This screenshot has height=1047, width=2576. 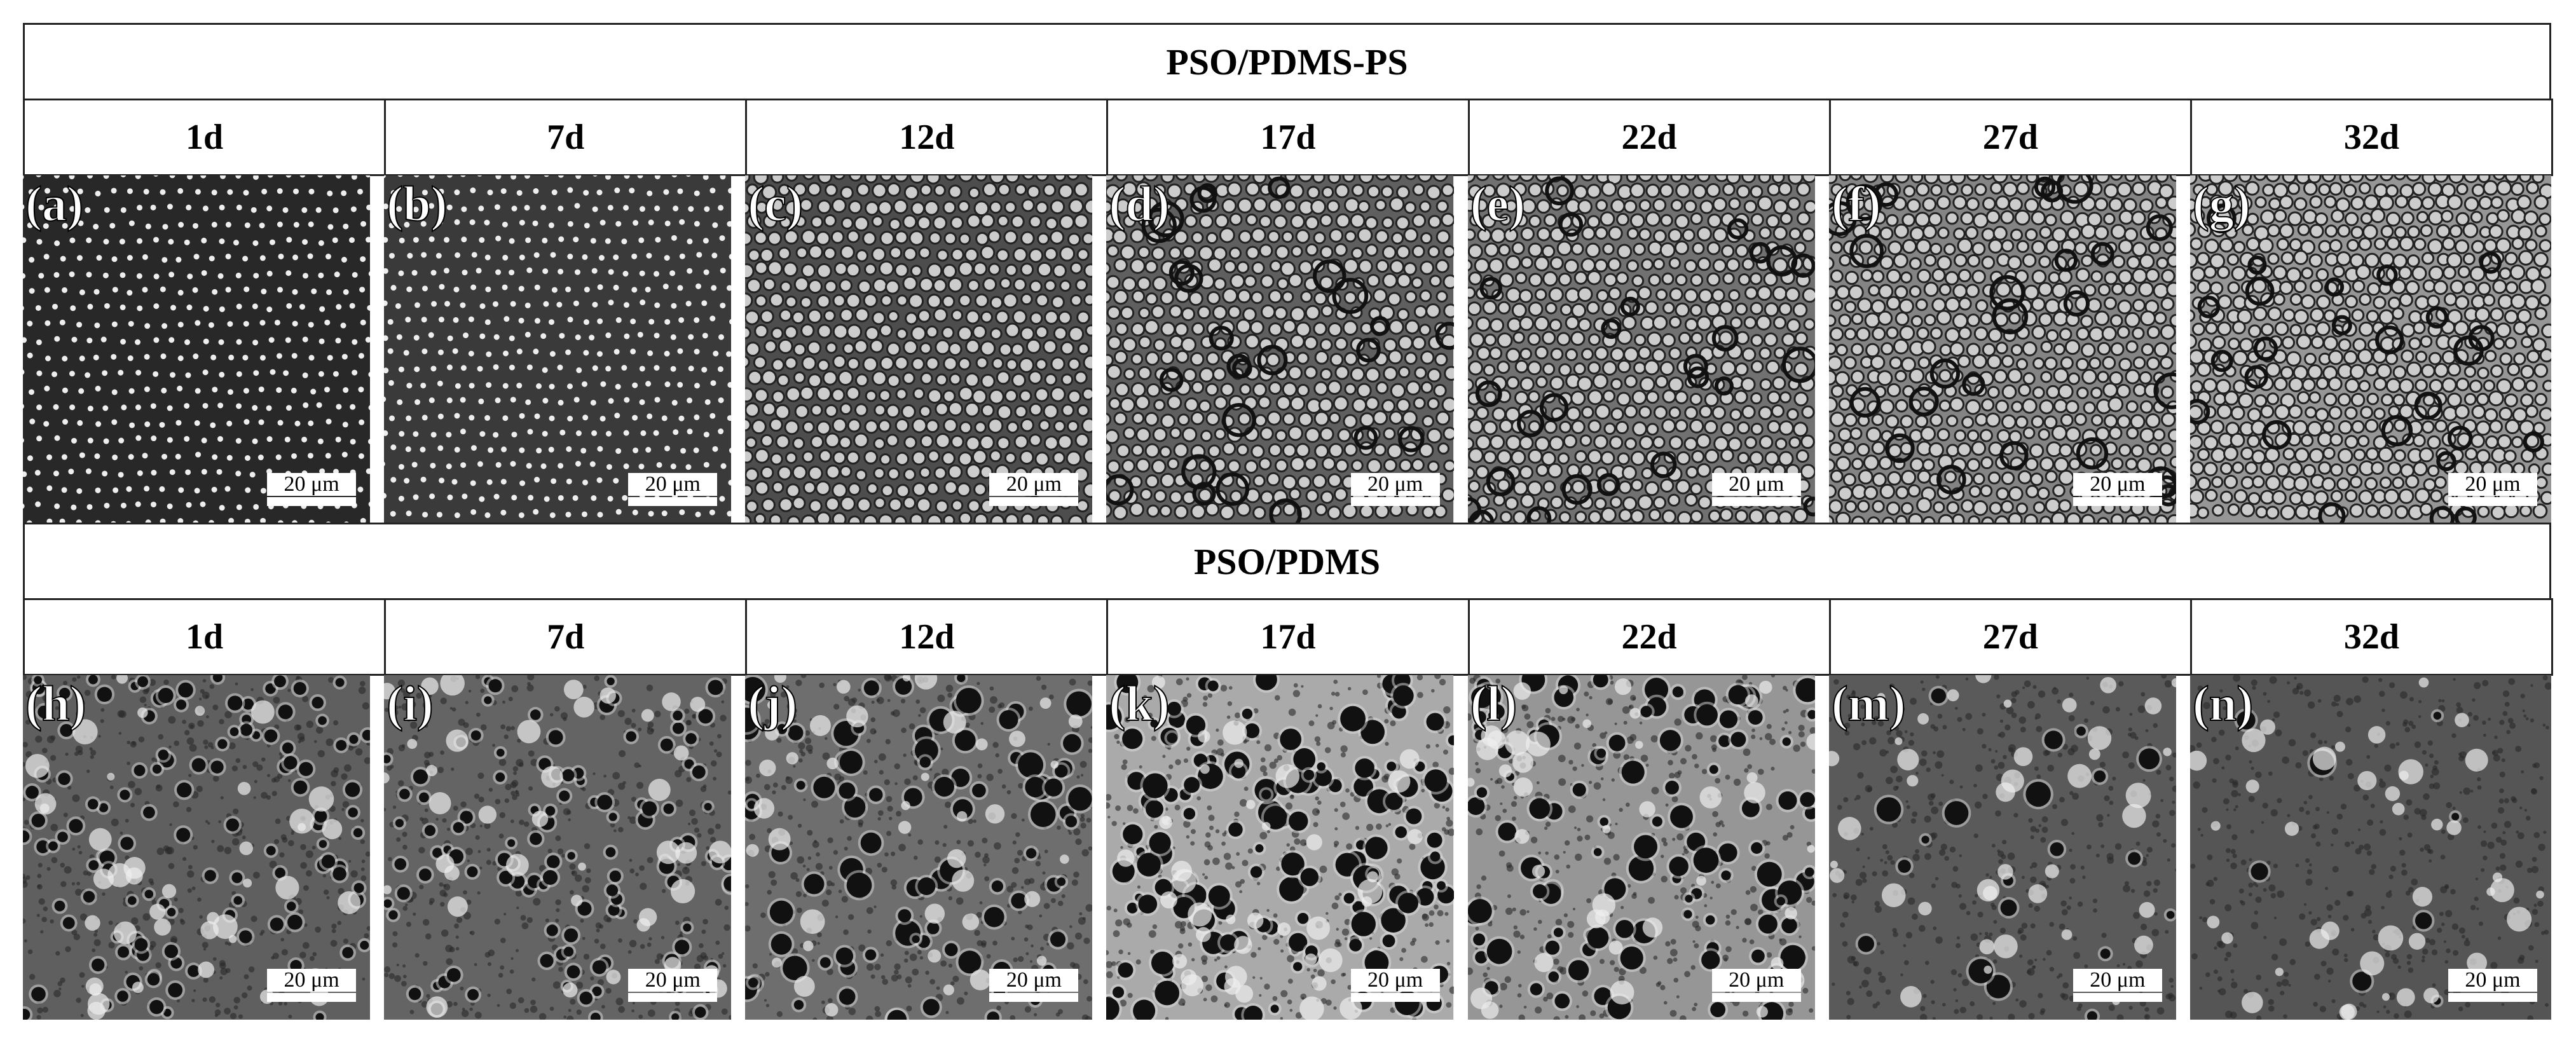 What do you see at coordinates (1494, 703) in the screenshot?
I see `panel-label: (l)` at bounding box center [1494, 703].